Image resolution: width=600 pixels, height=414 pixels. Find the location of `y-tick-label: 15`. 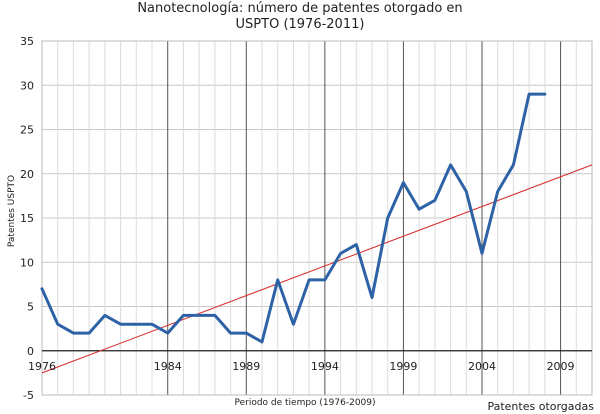

y-tick-label: 15 is located at coordinates (27, 218).